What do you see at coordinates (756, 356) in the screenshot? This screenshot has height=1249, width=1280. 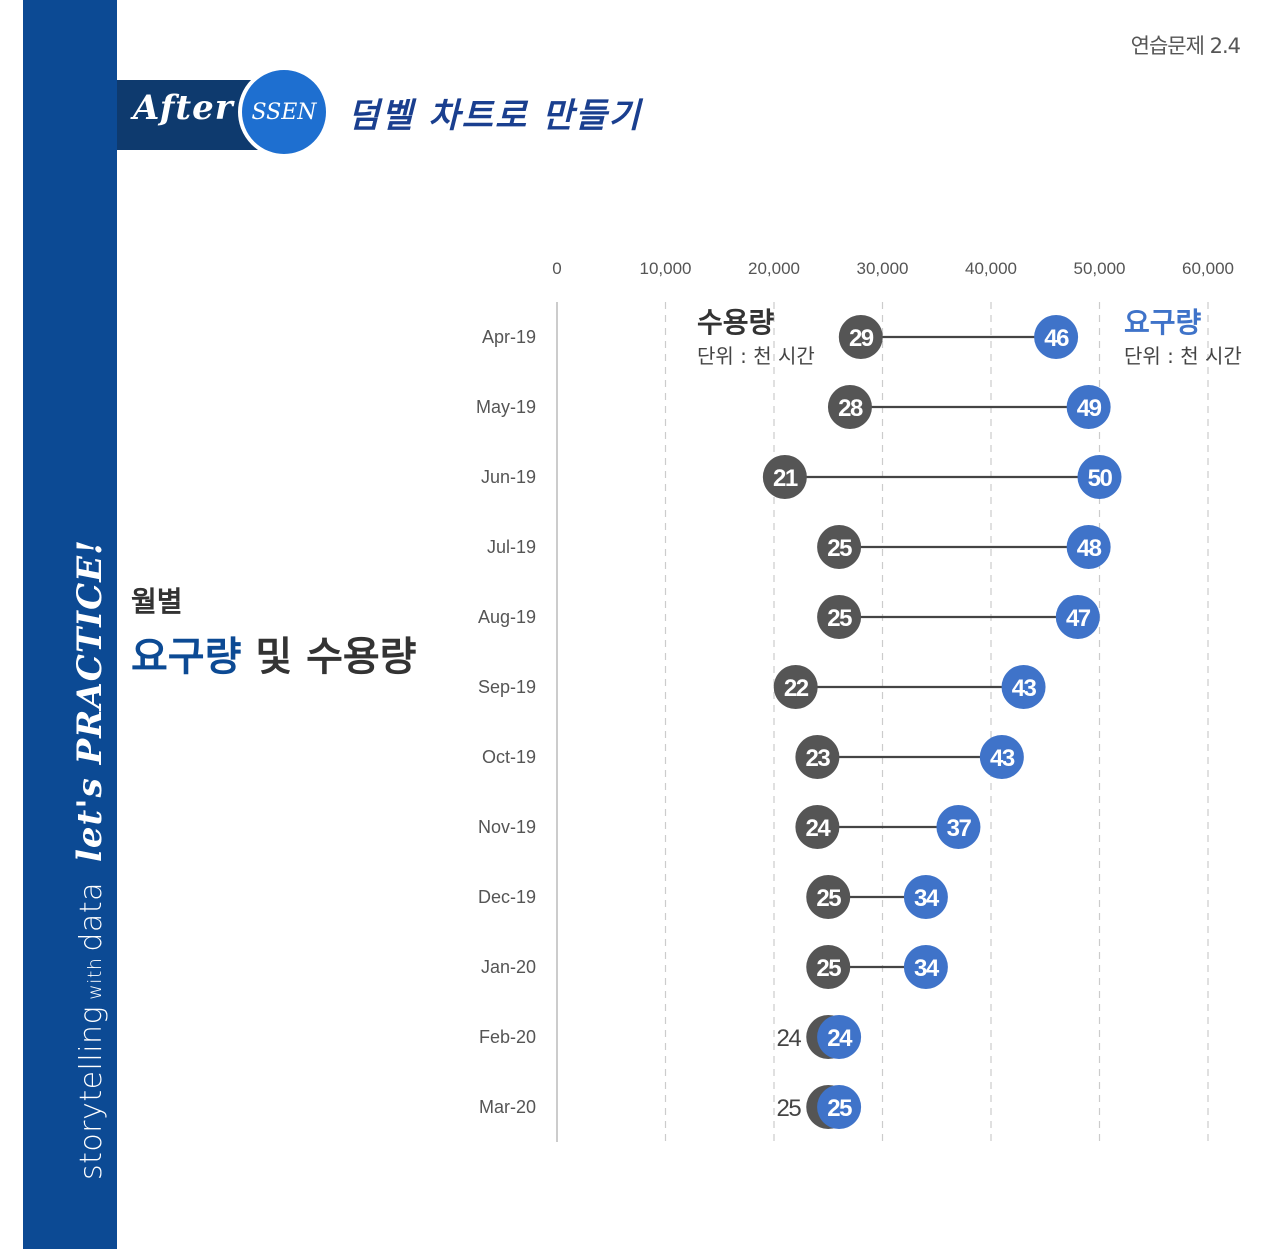 I see `legend-accepted-unit: 단위 : 천 시간` at bounding box center [756, 356].